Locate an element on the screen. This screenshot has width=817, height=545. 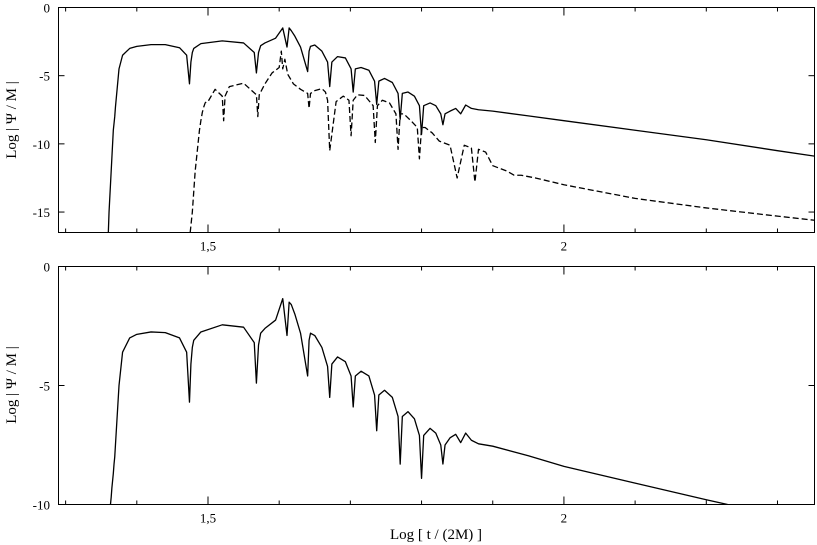
bottom-x-axis-title: Log [ t / (2M) ] is located at coordinates (436, 535).